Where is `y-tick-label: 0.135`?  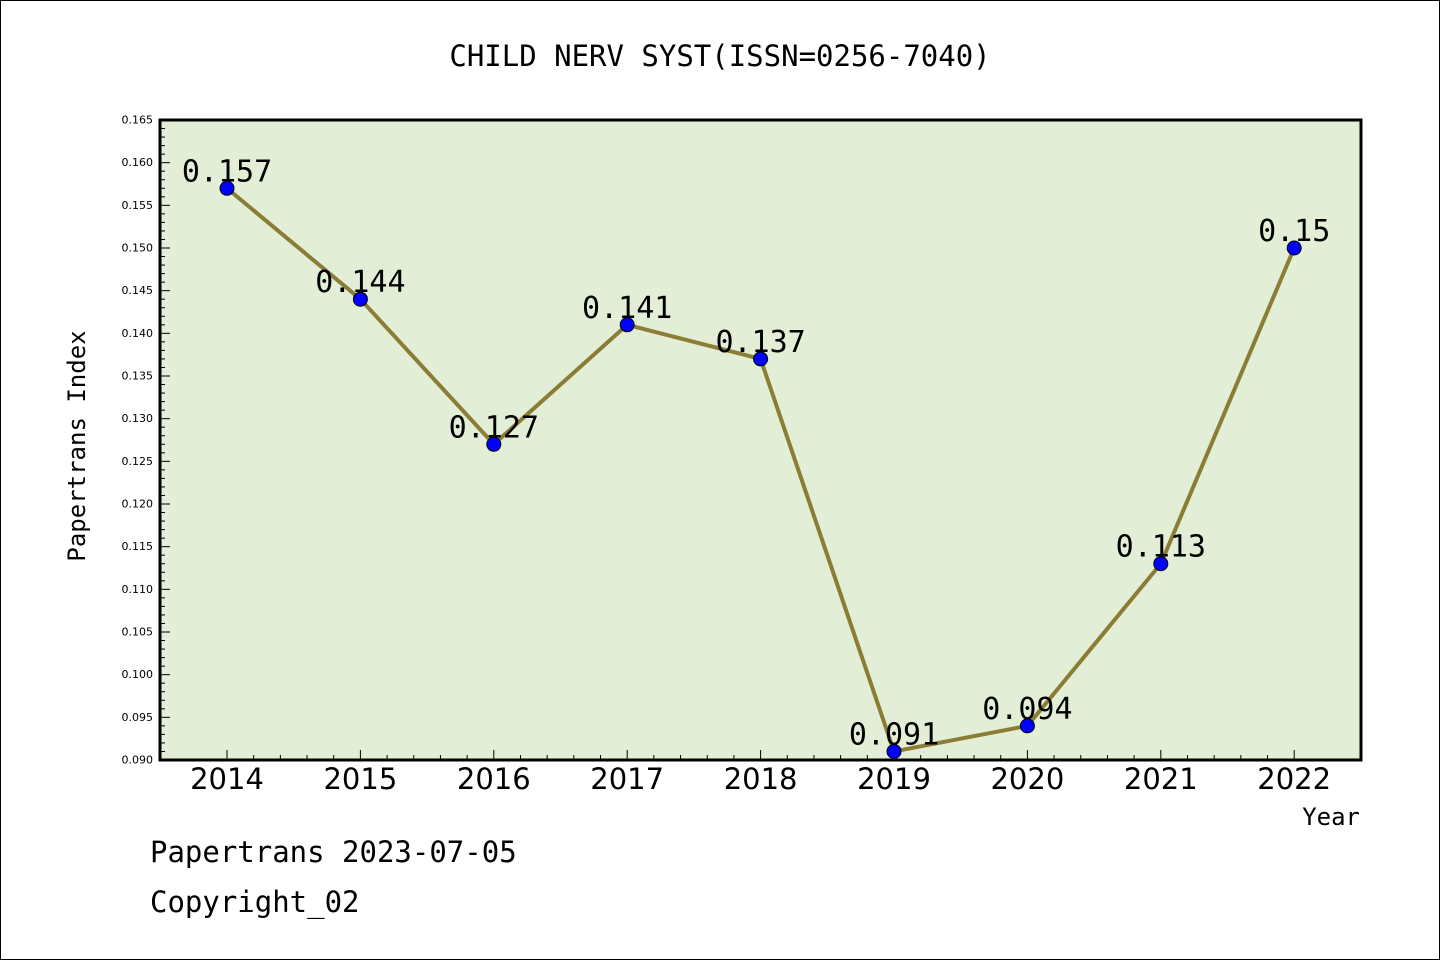 y-tick-label: 0.135 is located at coordinates (138, 376).